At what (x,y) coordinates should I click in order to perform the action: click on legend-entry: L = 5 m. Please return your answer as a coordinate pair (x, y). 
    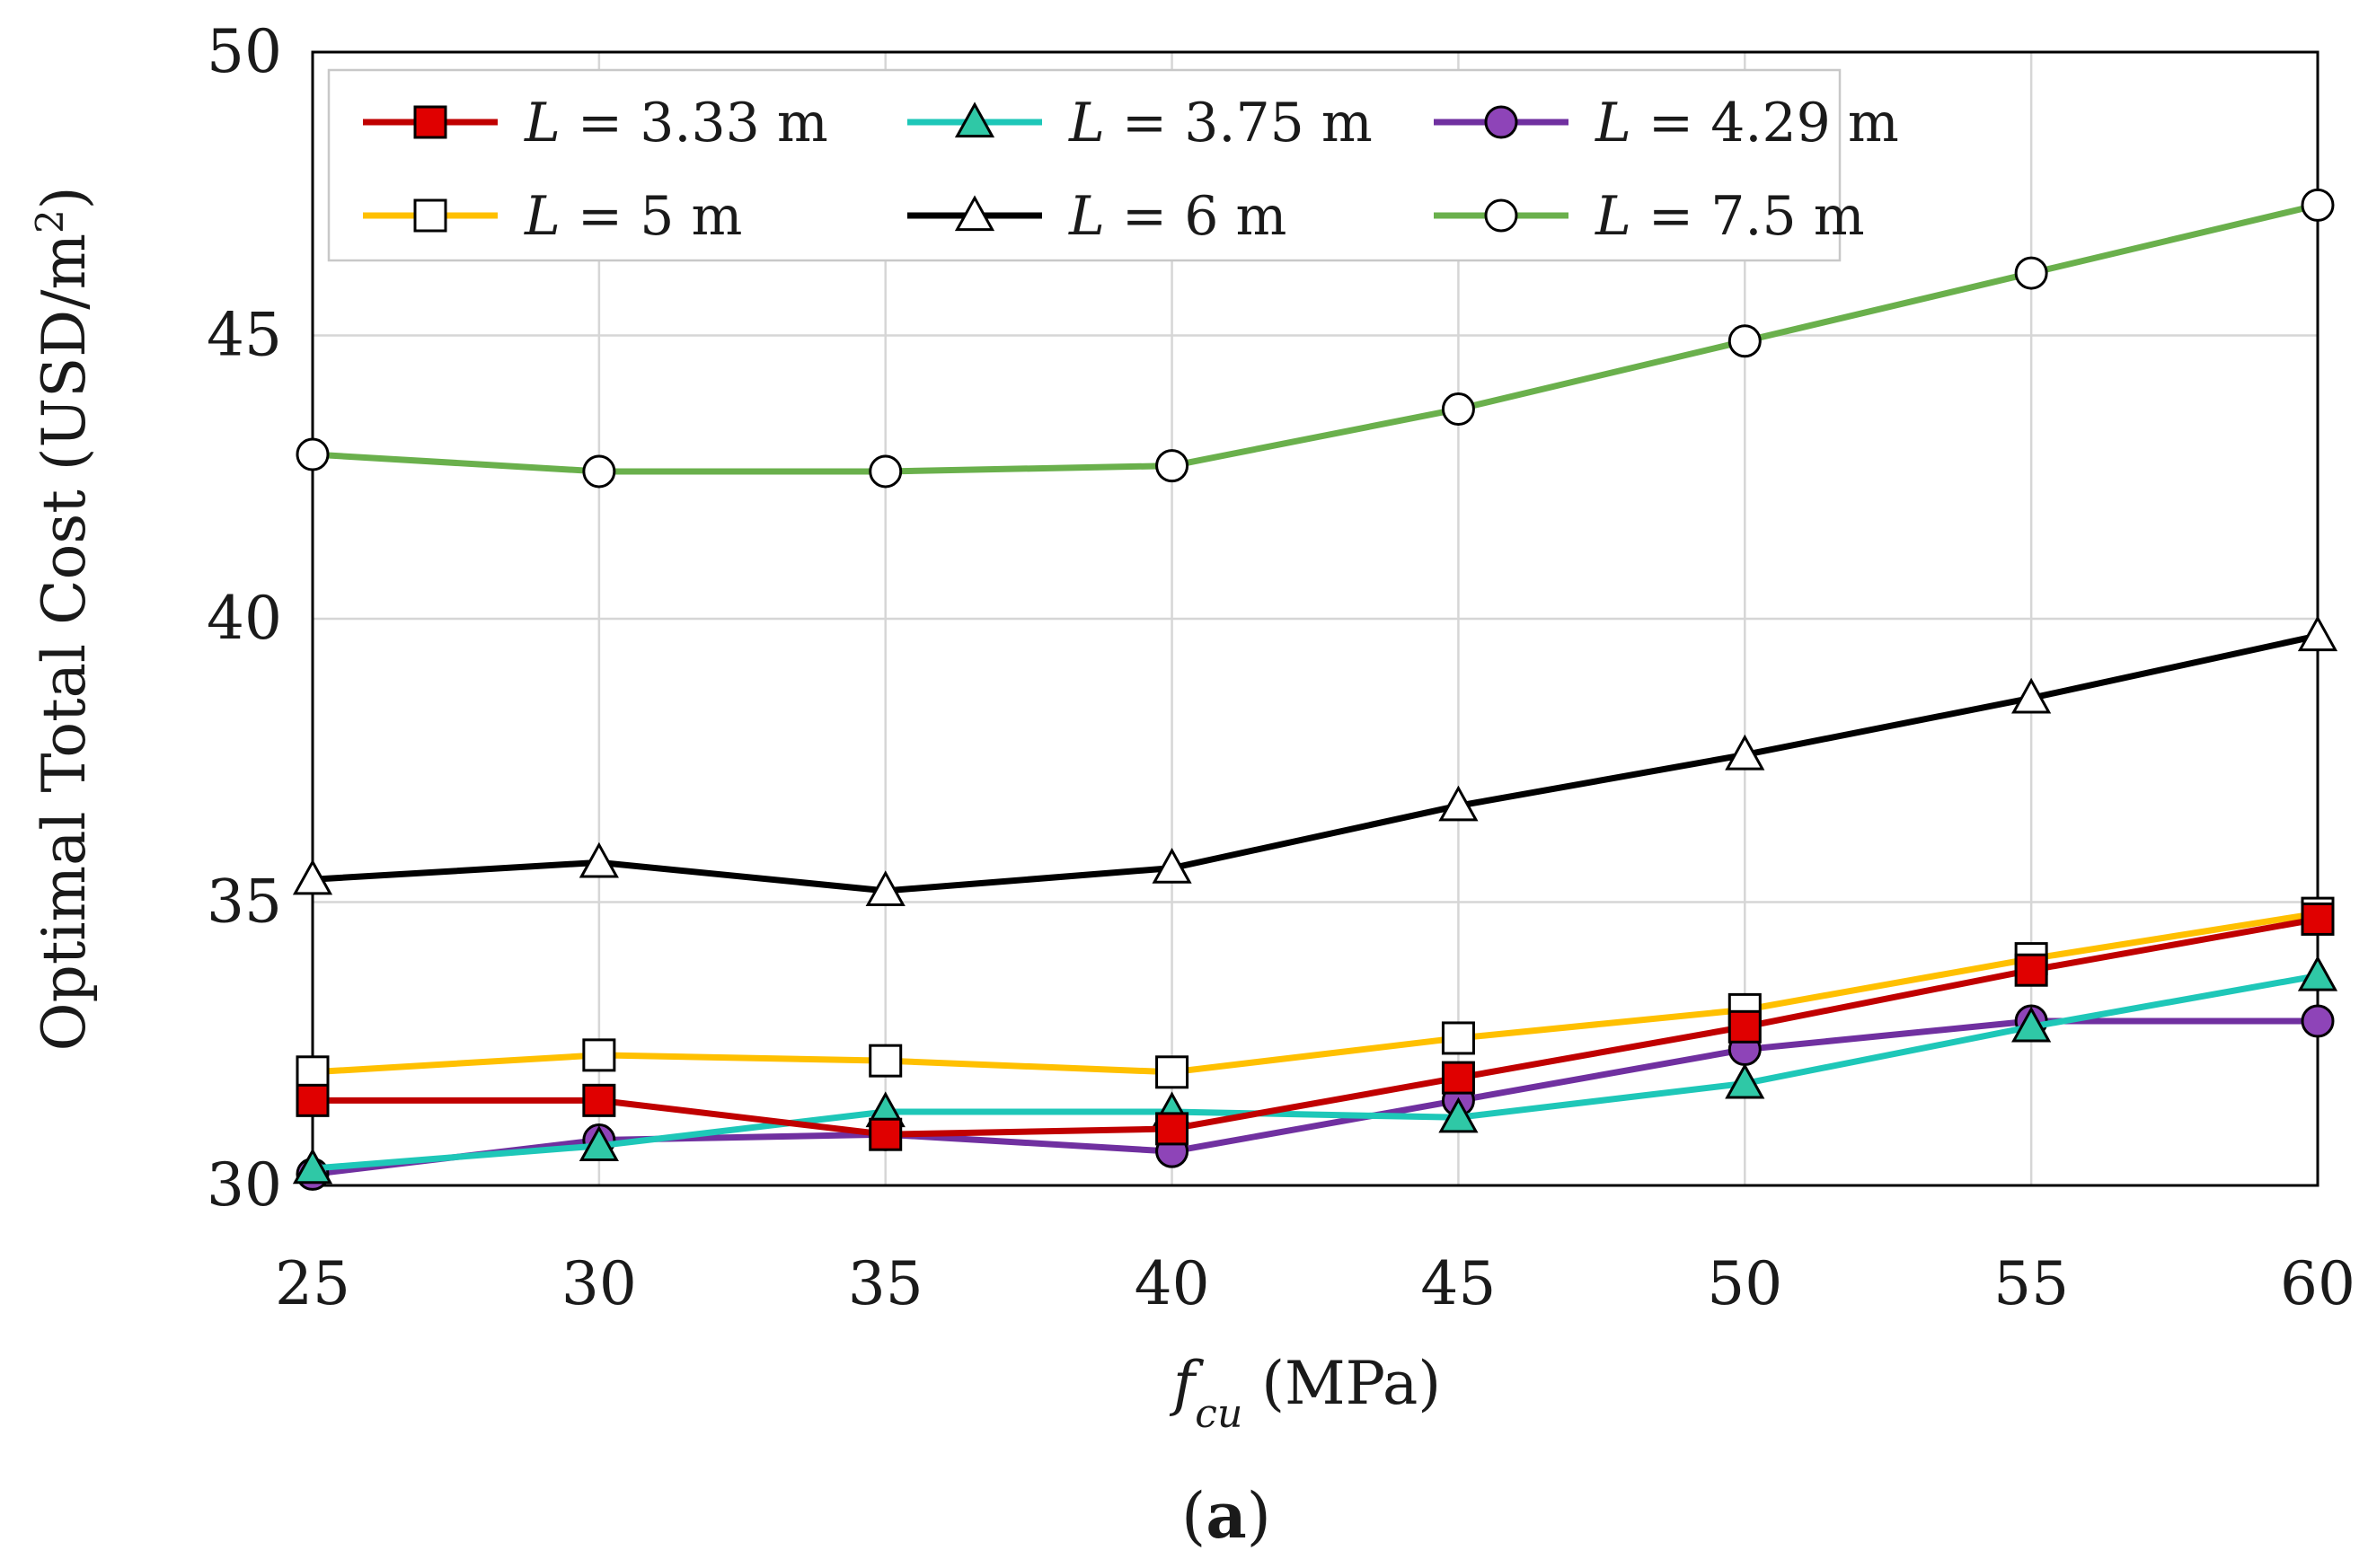
    Looking at the image, I should click on (552, 216).